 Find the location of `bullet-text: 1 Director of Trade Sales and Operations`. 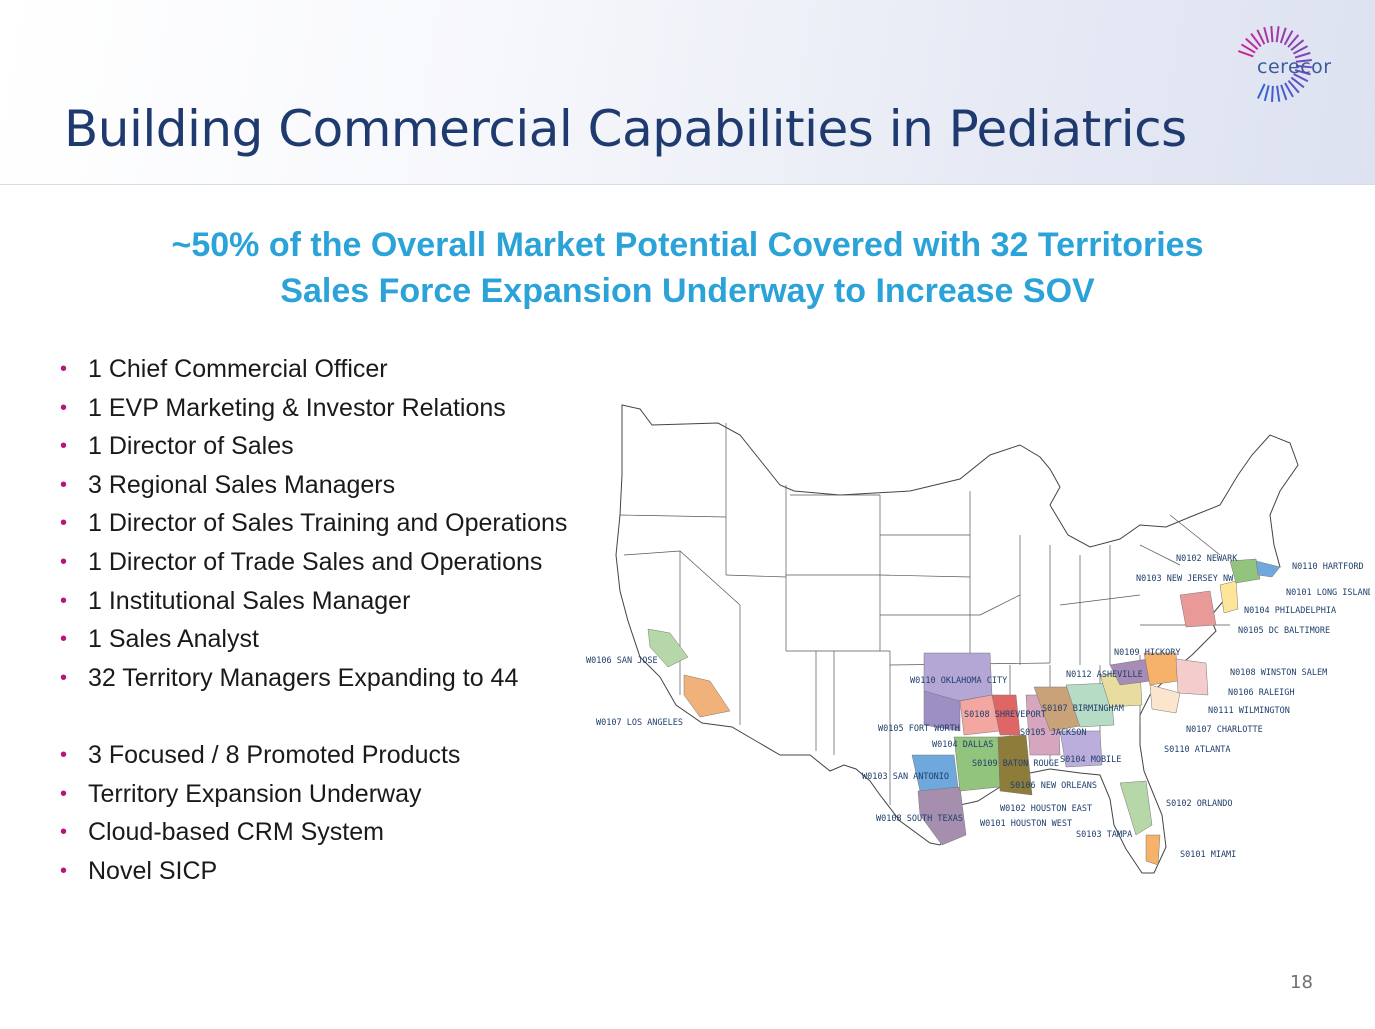

bullet-text: 1 Director of Trade Sales and Operations is located at coordinates (315, 561).